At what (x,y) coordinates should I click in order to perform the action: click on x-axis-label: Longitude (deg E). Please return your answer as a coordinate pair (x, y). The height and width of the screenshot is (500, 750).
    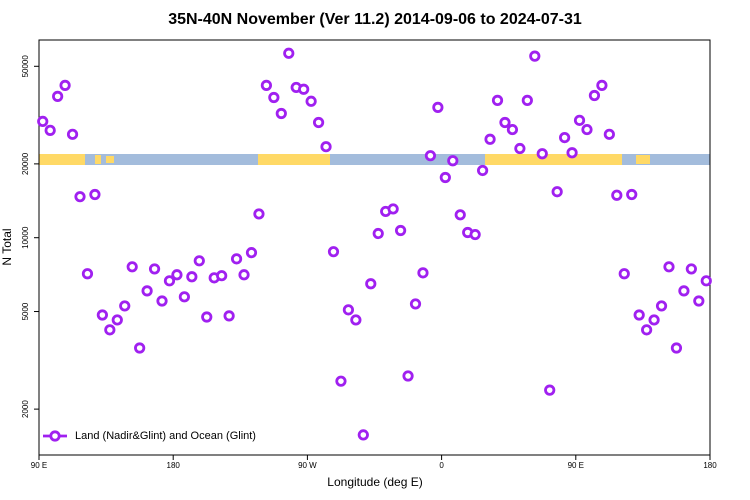
    Looking at the image, I should click on (374, 482).